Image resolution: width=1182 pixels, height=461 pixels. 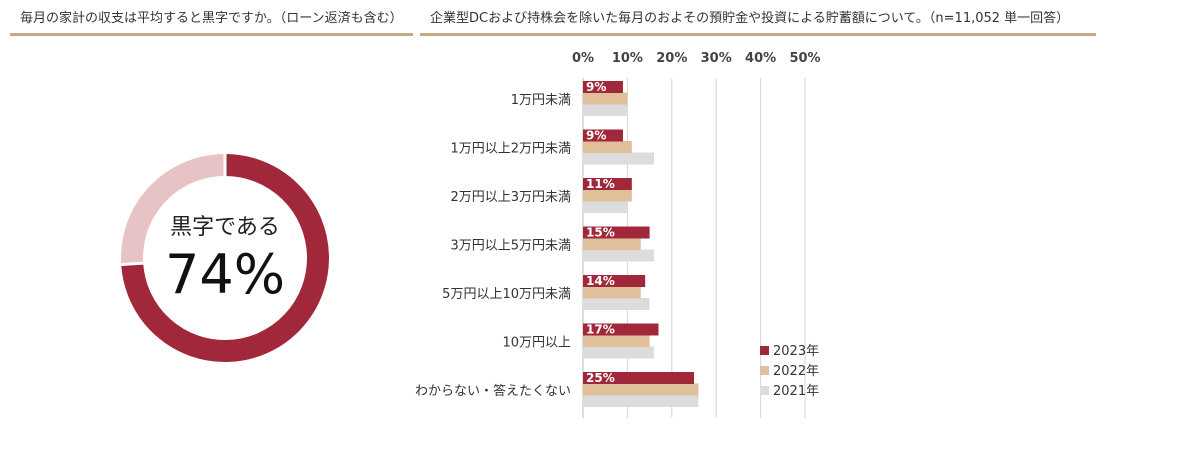 What do you see at coordinates (764, 370) in the screenshot?
I see `legend-swatch-2022` at bounding box center [764, 370].